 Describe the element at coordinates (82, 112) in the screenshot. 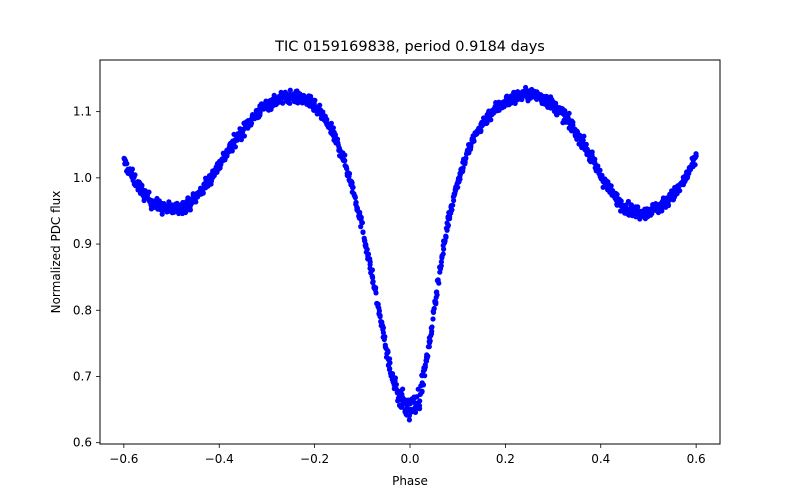

I see `y-tick-label: 1.1` at that location.